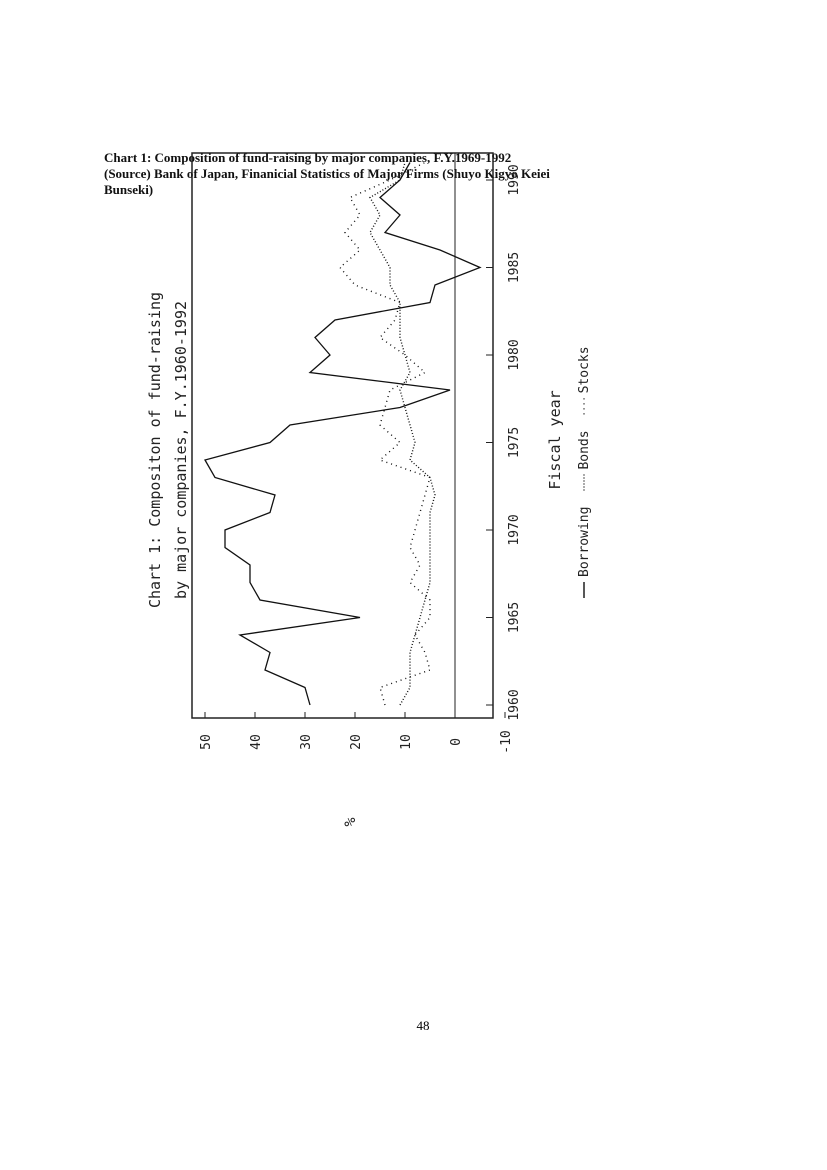  I want to click on x-tick-label: 1965, so click(514, 617).